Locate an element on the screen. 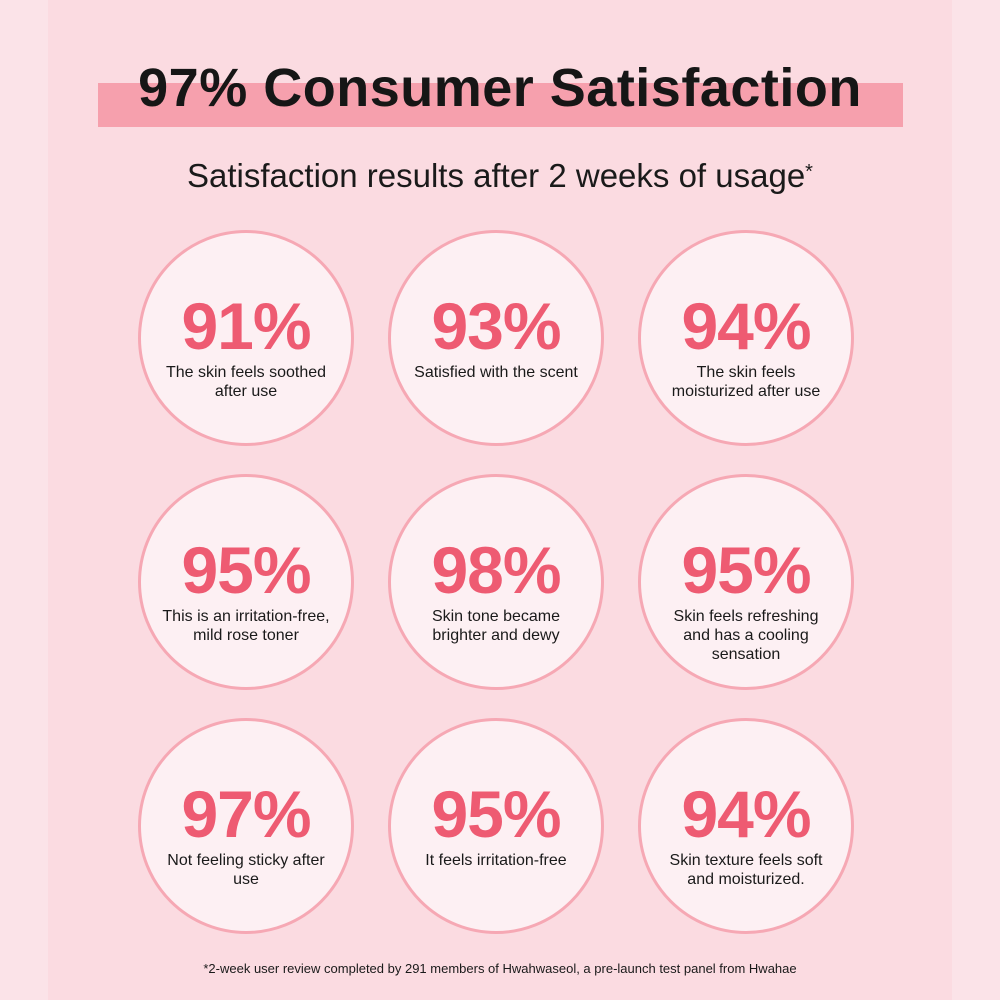 Image resolution: width=1000 pixels, height=1000 pixels. stat-percent: 98% is located at coordinates (496, 570).